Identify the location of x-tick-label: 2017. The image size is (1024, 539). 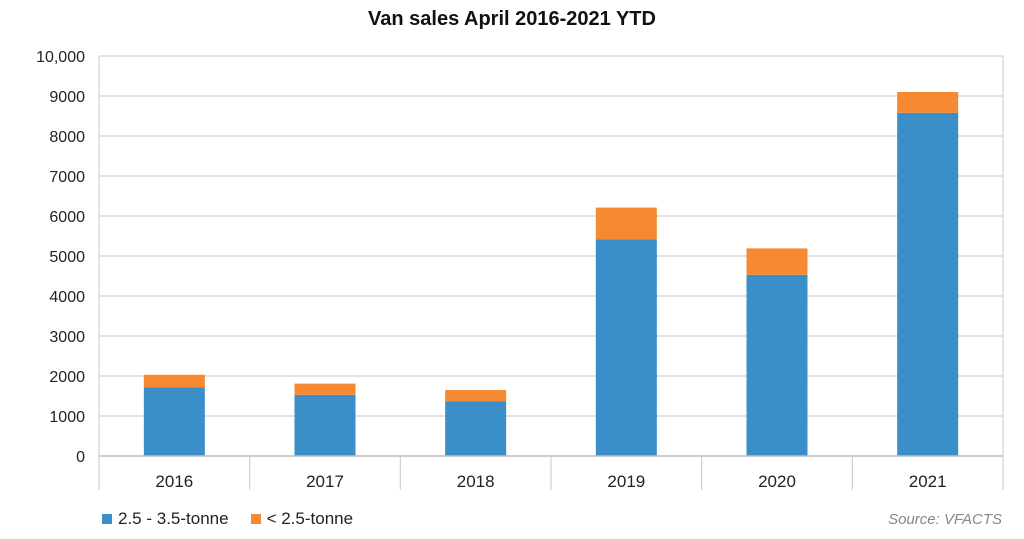
(325, 481).